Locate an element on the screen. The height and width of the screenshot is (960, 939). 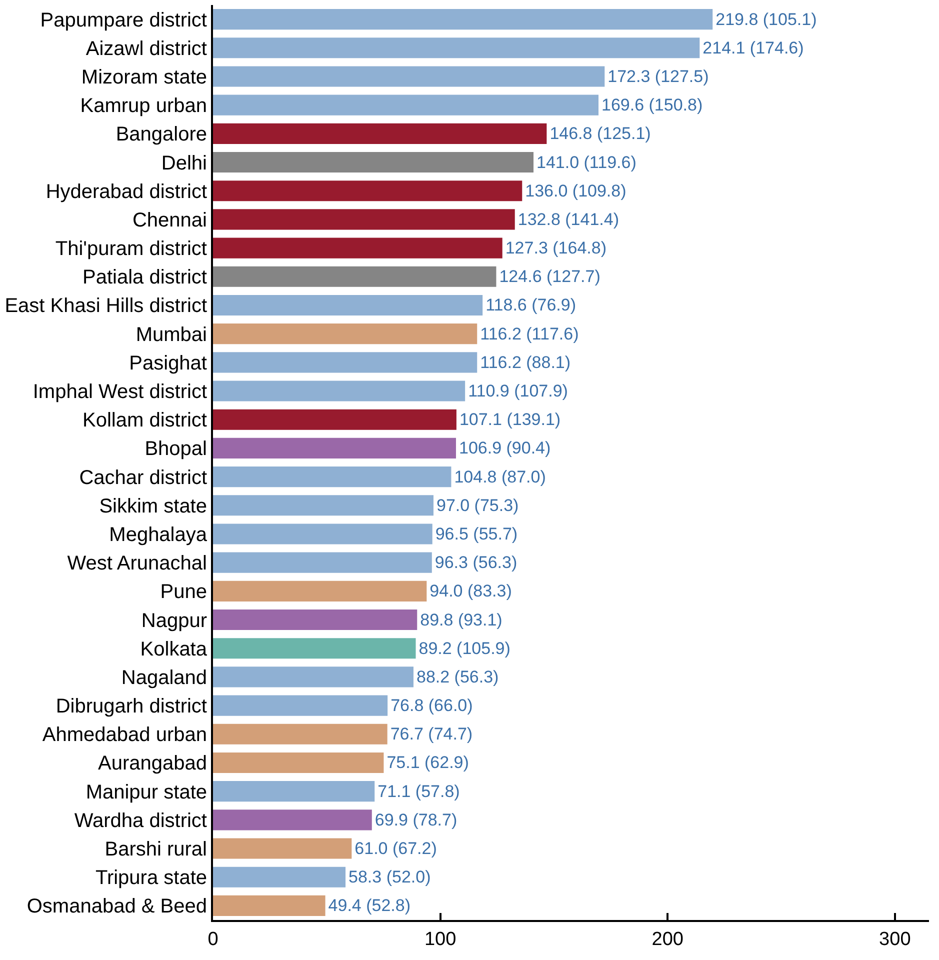
data-label: 96.3 (56.3) is located at coordinates (476, 562).